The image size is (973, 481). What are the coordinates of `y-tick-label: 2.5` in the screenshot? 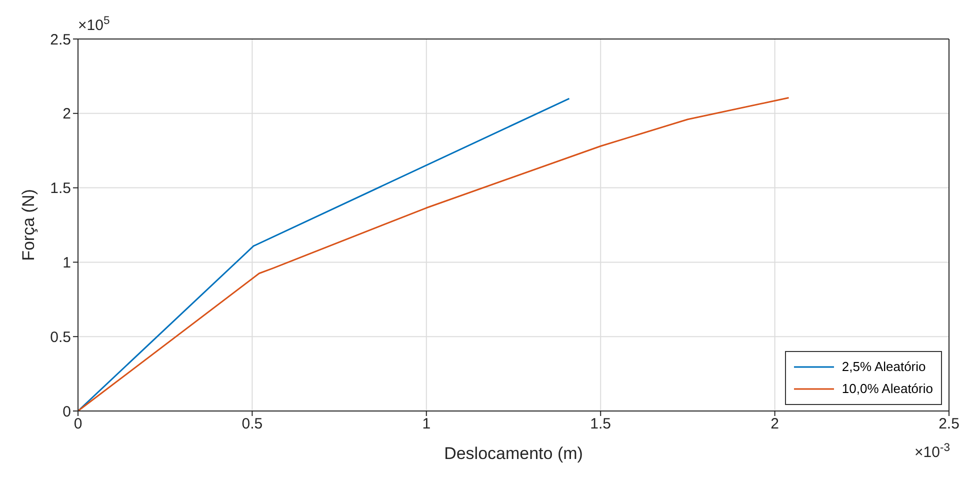 It's located at (60, 39).